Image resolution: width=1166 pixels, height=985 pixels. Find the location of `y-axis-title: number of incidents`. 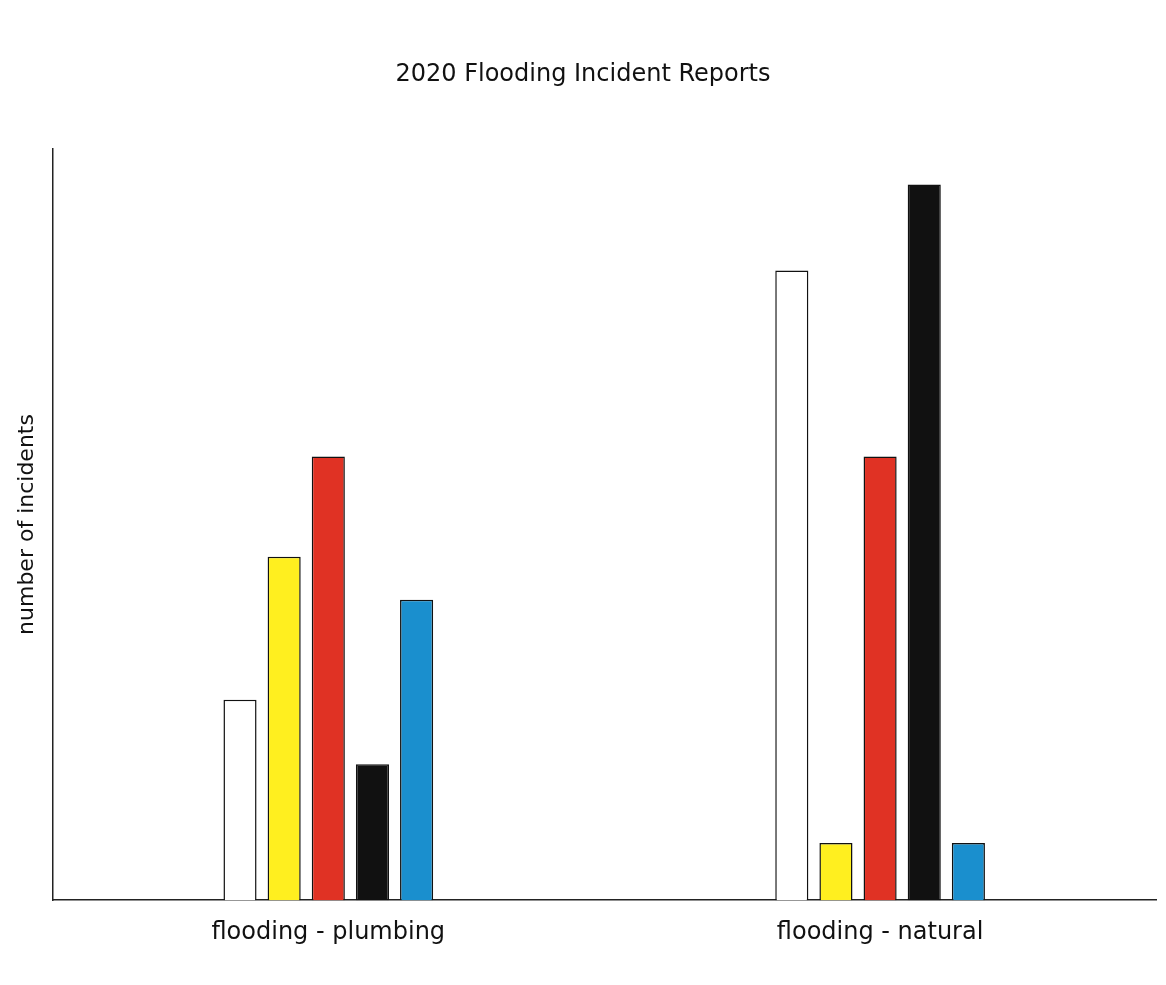

y-axis-title: number of incidents is located at coordinates (25, 524).